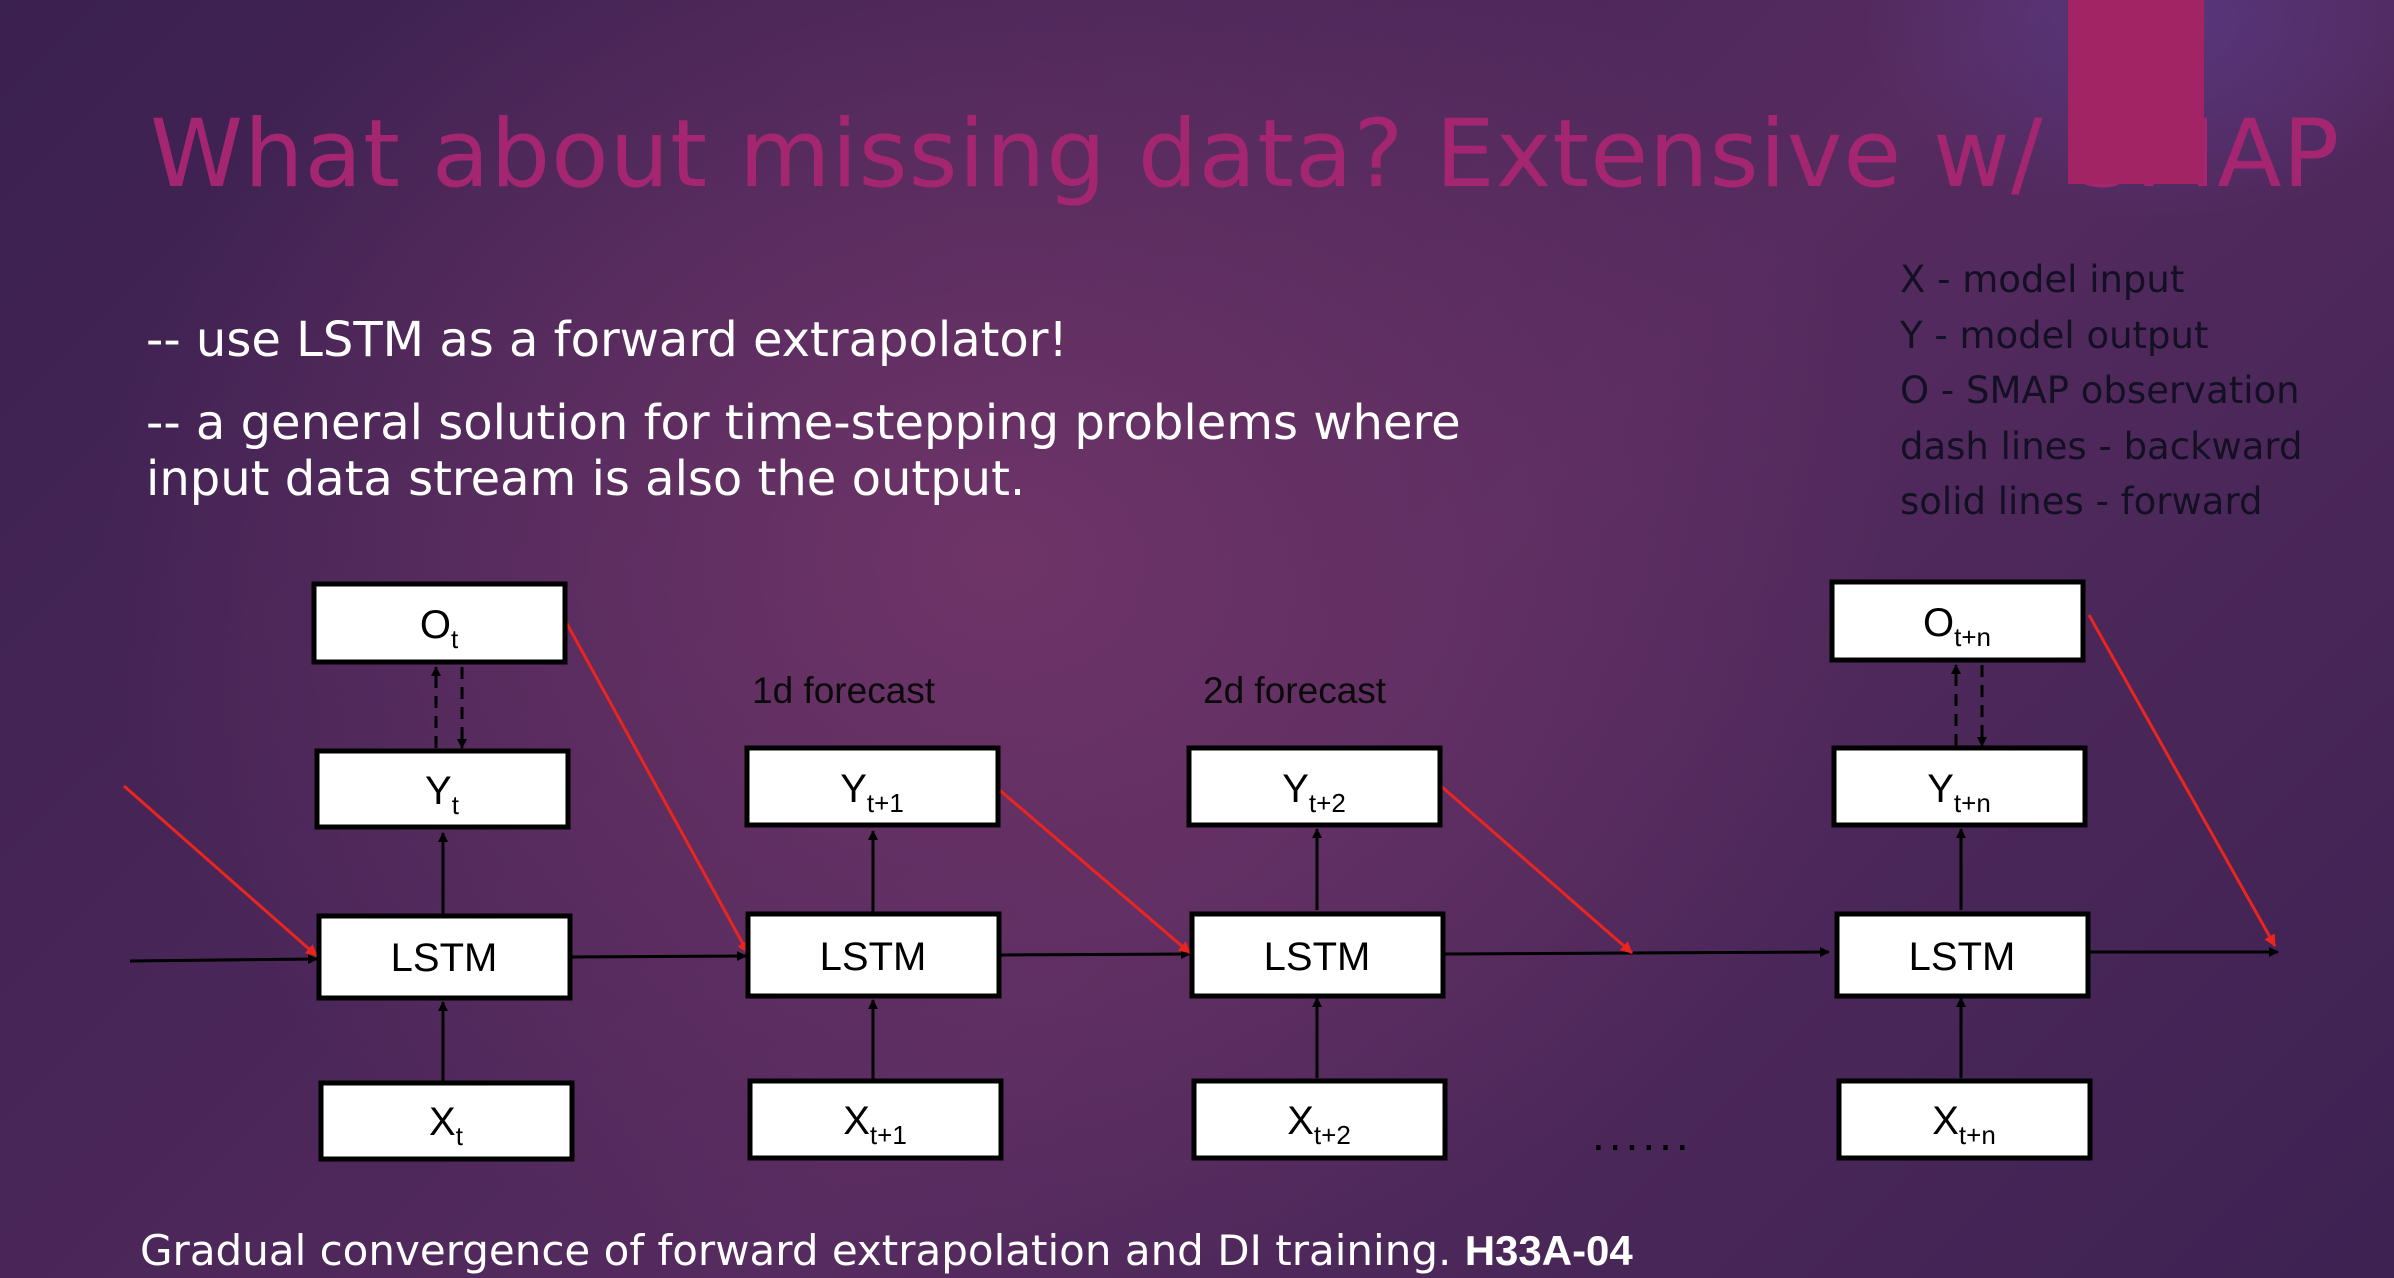 The height and width of the screenshot is (1278, 2394). Describe the element at coordinates (2042, 279) in the screenshot. I see `legend-item-x: X - model input` at that location.